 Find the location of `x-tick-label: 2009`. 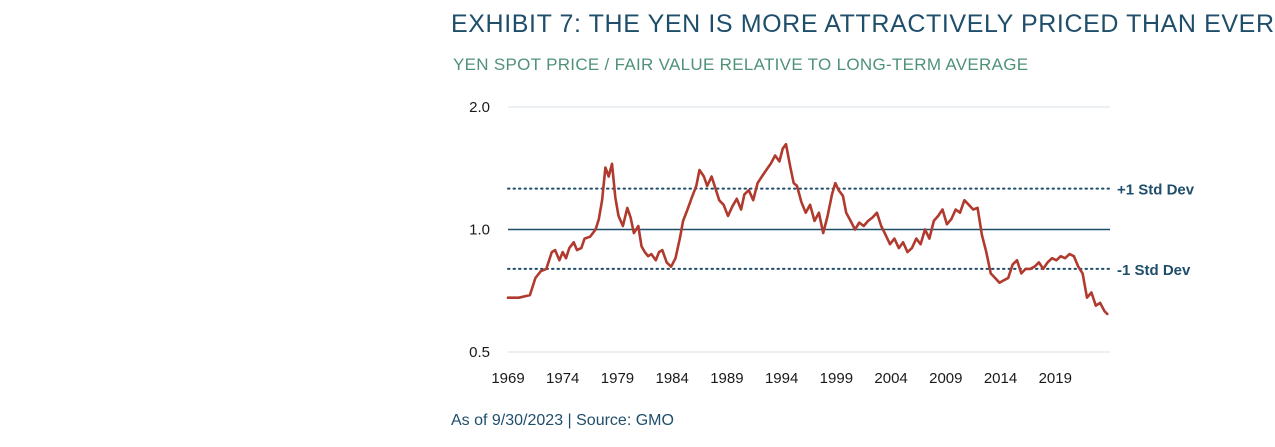

x-tick-label: 2009 is located at coordinates (945, 378).